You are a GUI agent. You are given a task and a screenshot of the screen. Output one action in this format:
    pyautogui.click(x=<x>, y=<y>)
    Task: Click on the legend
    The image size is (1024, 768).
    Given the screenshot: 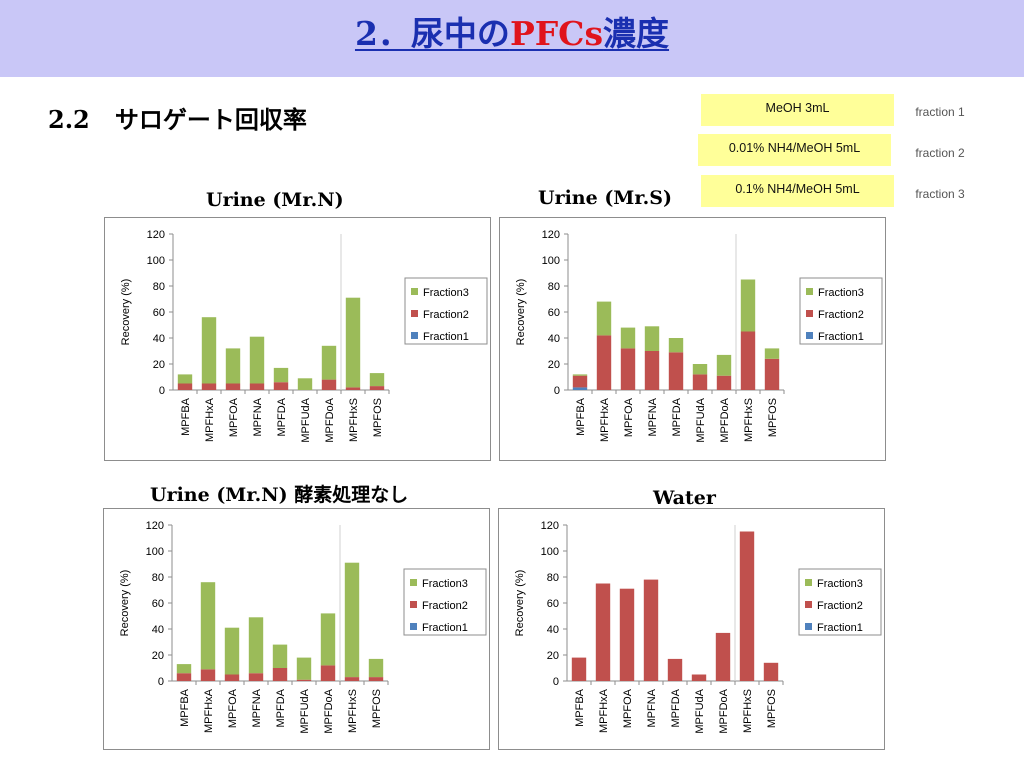 What is the action you would take?
    pyautogui.click(x=446, y=311)
    